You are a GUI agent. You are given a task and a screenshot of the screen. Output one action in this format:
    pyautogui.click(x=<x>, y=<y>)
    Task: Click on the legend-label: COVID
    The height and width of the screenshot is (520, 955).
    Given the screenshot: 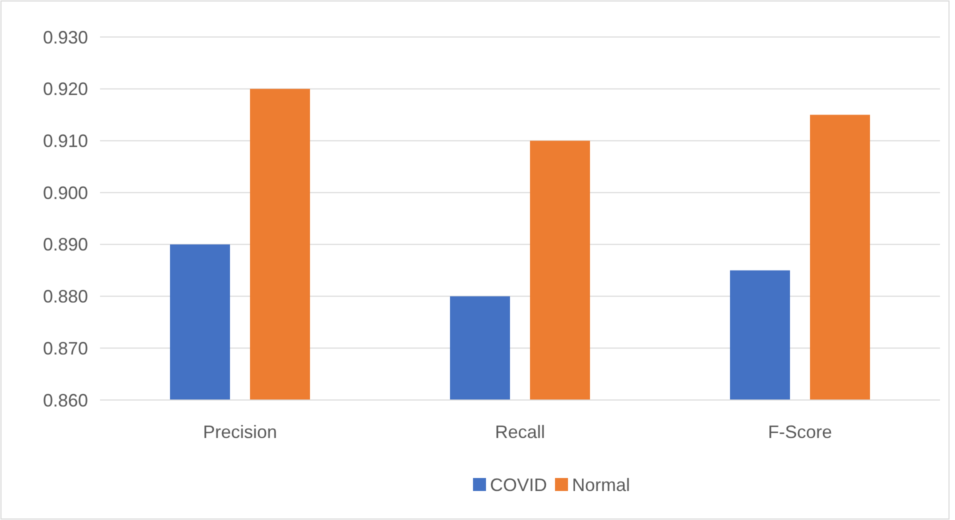 What is the action you would take?
    pyautogui.click(x=519, y=485)
    